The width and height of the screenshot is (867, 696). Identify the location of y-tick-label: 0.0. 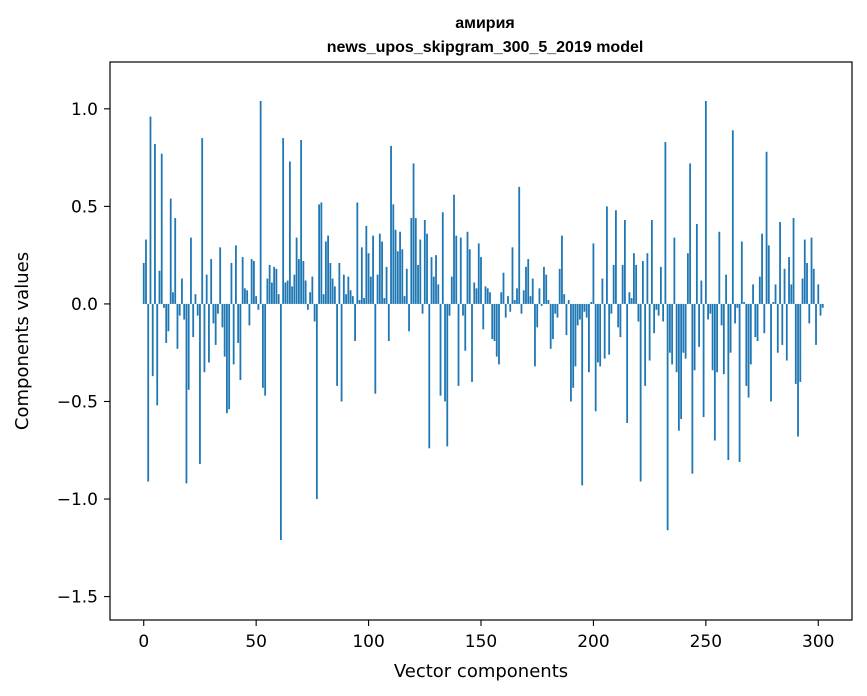
(84, 305).